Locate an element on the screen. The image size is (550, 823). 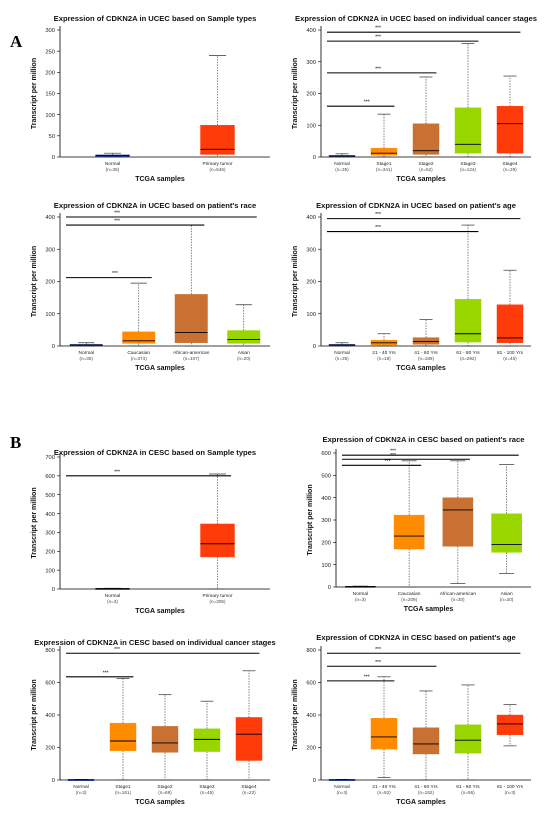
x-count-label: (n=22) is located at coordinates (249, 792).